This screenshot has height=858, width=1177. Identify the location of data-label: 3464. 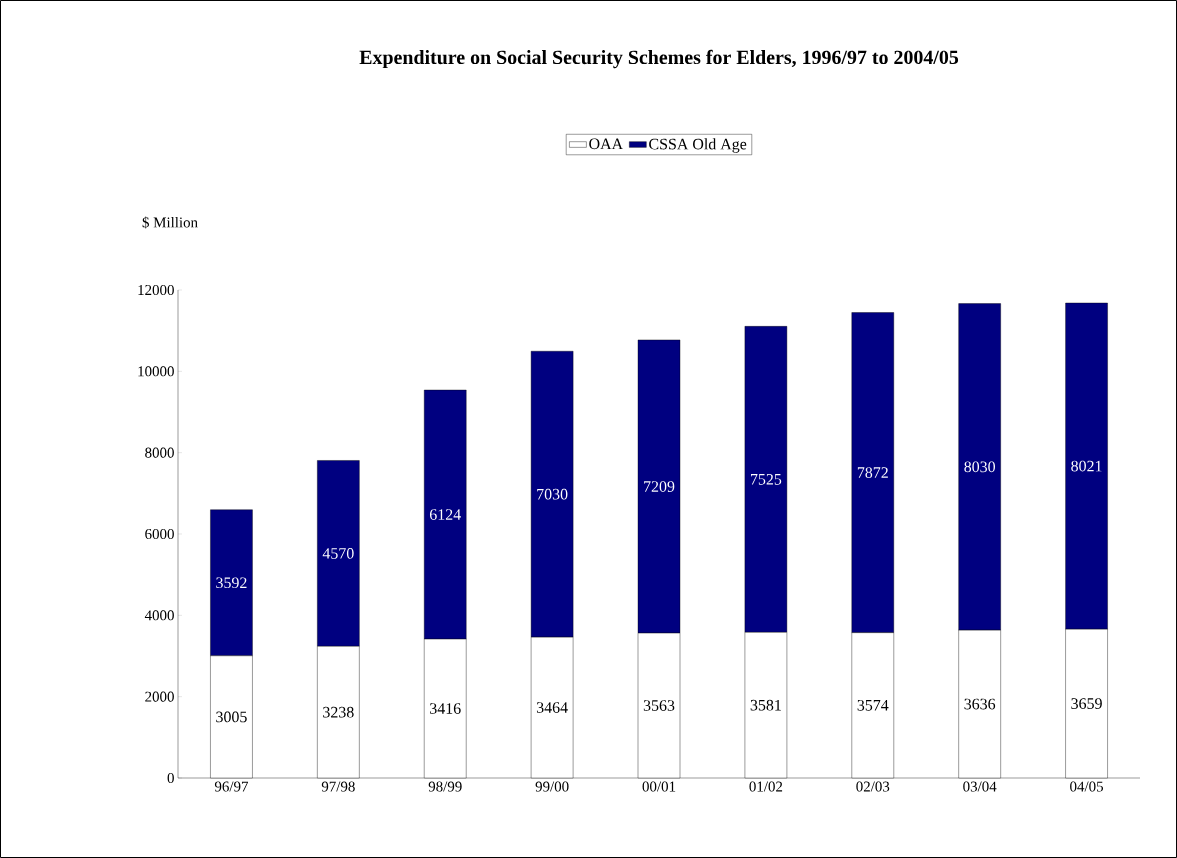
(552, 707).